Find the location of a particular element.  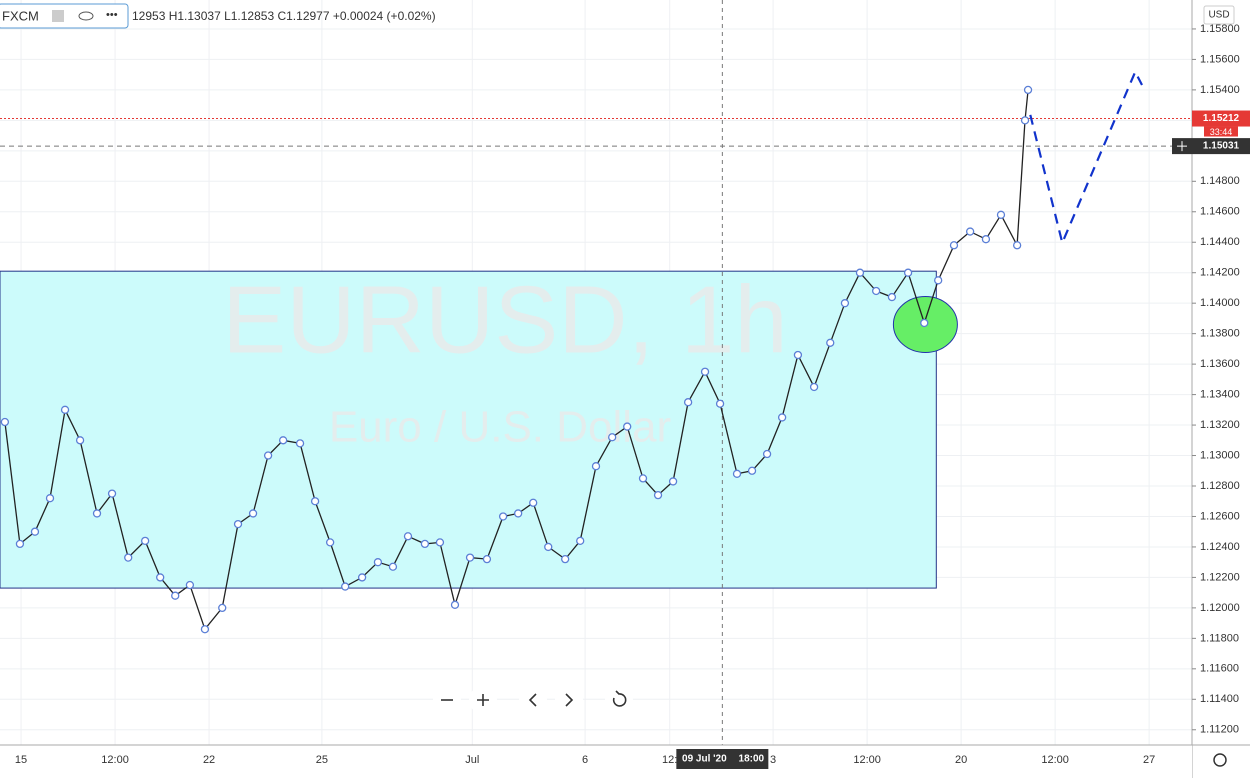

y-tick-label: 1.12000 is located at coordinates (1220, 608).